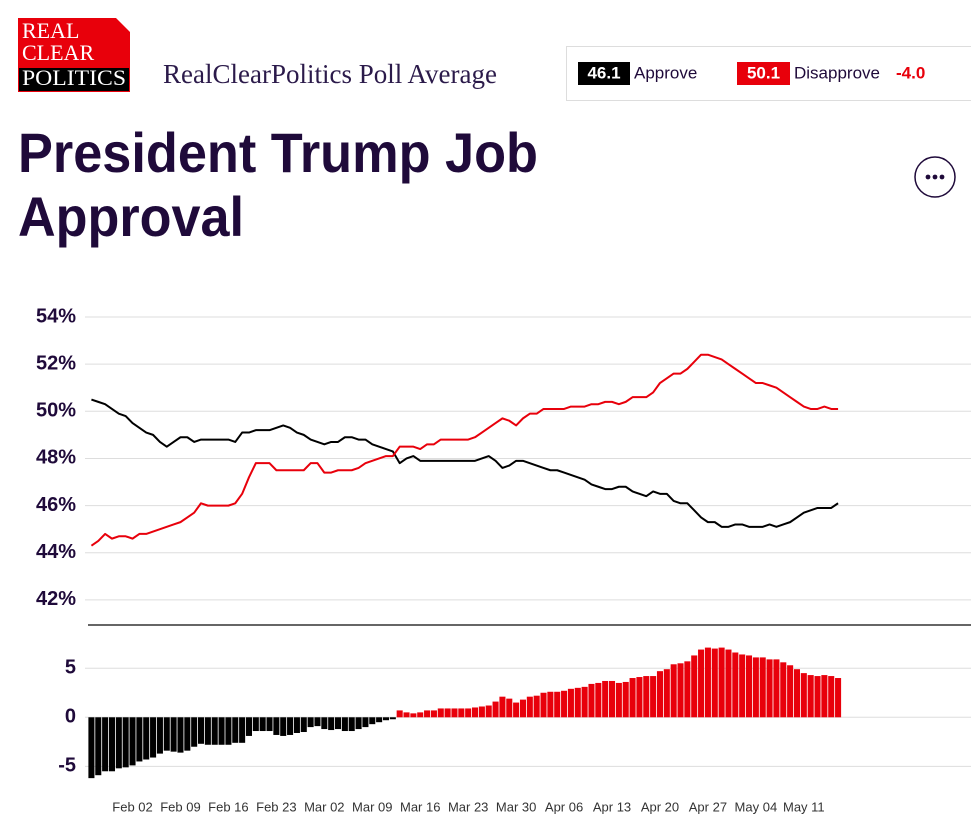 This screenshot has height=826, width=971. I want to click on y-tick-label: 5, so click(70, 667).